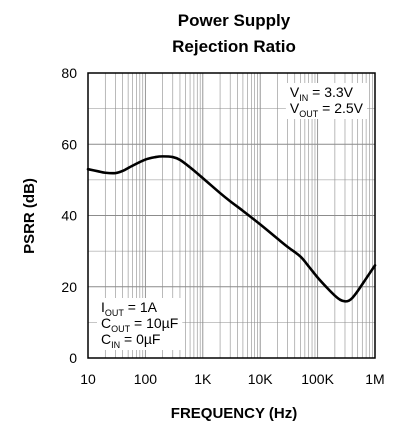  What do you see at coordinates (69, 73) in the screenshot?
I see `y-tick-label: 80` at bounding box center [69, 73].